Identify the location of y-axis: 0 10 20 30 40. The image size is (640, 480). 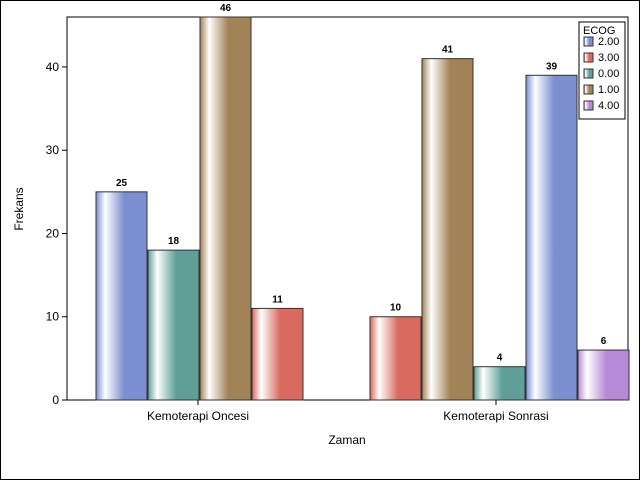
(56, 233).